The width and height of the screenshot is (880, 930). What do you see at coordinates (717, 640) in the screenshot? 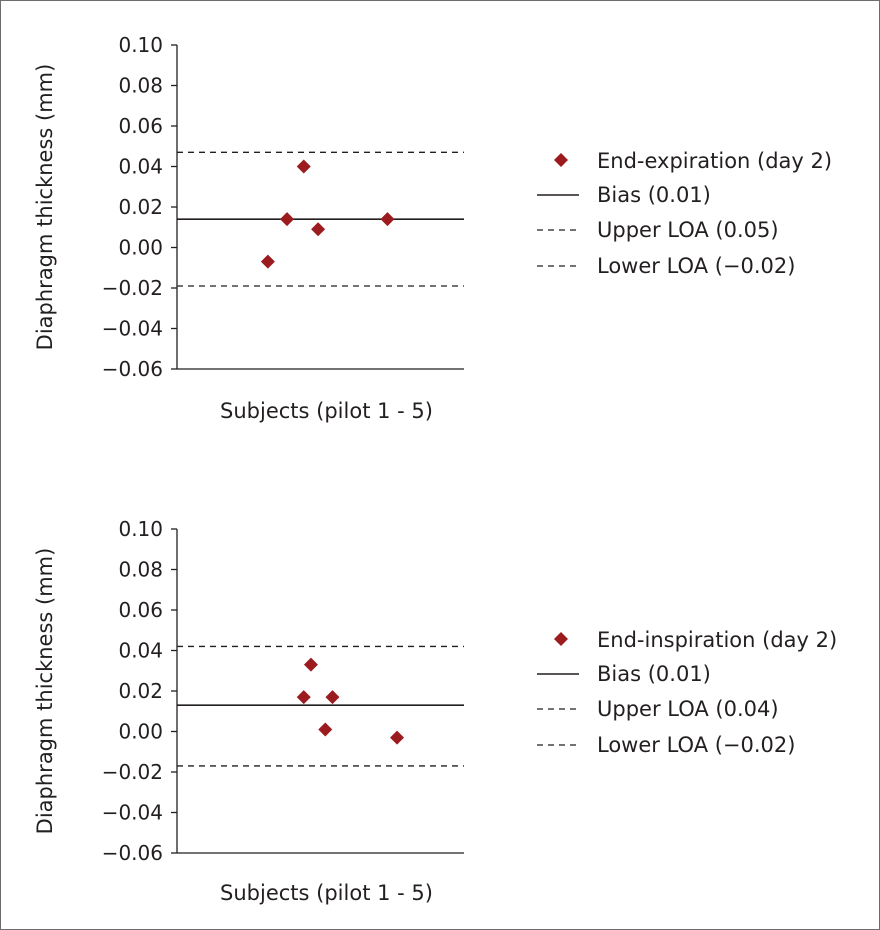
I see `legend-label: End-inspiration (day 2)` at bounding box center [717, 640].